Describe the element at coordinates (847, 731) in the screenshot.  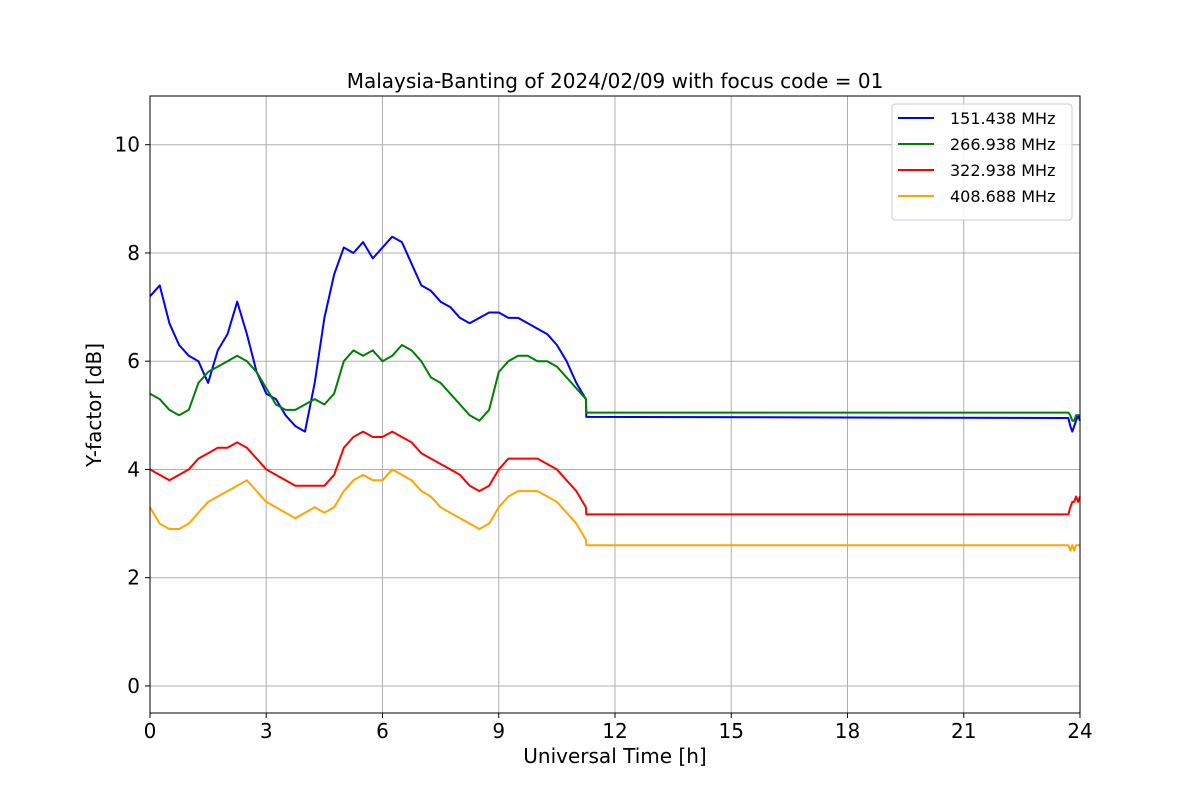
I see `x-tick-label: 18` at that location.